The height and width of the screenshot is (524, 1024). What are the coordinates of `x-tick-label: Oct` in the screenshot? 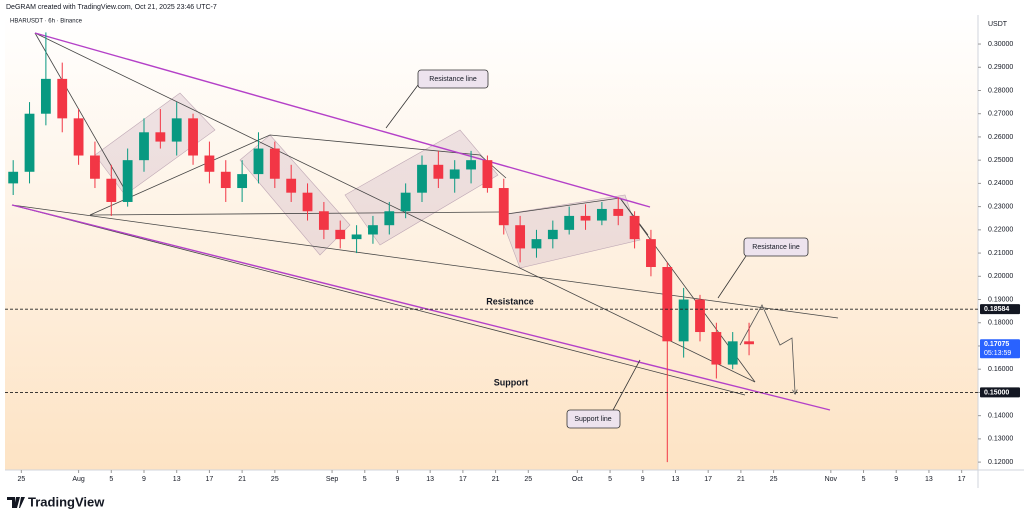 It's located at (577, 479).